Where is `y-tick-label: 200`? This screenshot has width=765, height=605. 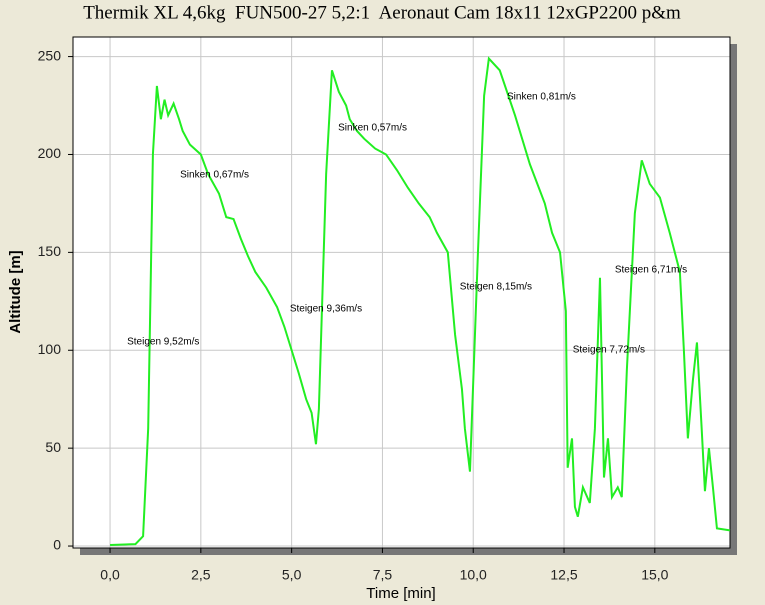
y-tick-label: 200 is located at coordinates (50, 153).